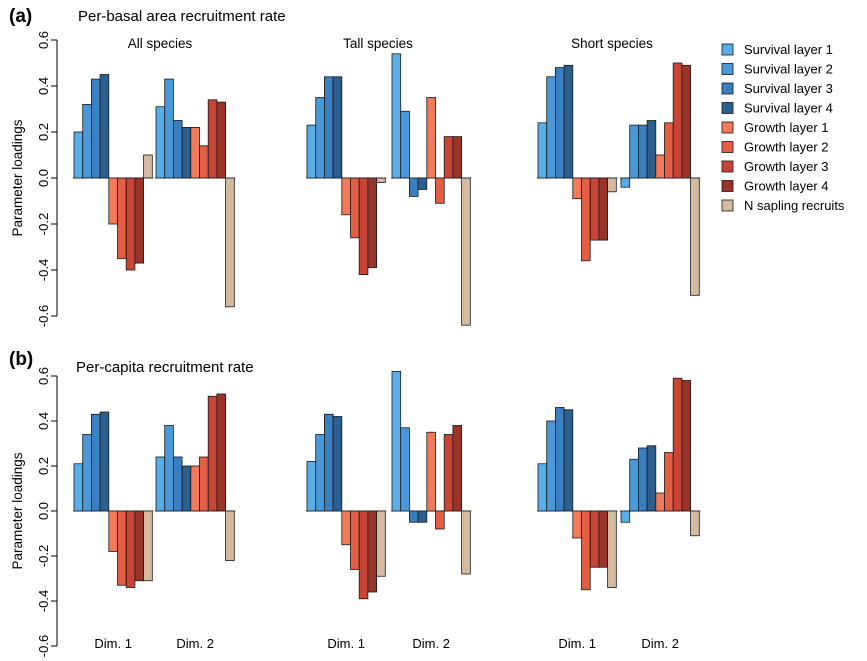 The height and width of the screenshot is (661, 867). What do you see at coordinates (786, 147) in the screenshot?
I see `legend-label: Growth layer 2` at bounding box center [786, 147].